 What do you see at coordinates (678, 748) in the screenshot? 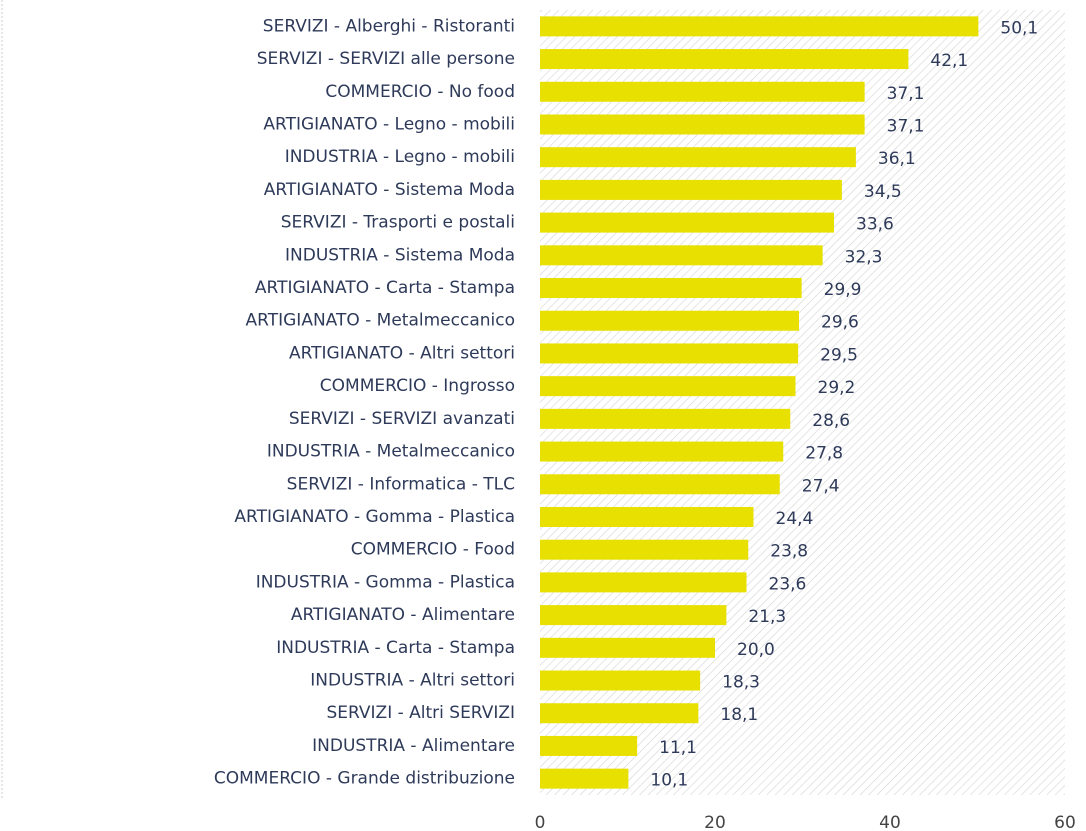
I see `data-label: 11,1` at bounding box center [678, 748].